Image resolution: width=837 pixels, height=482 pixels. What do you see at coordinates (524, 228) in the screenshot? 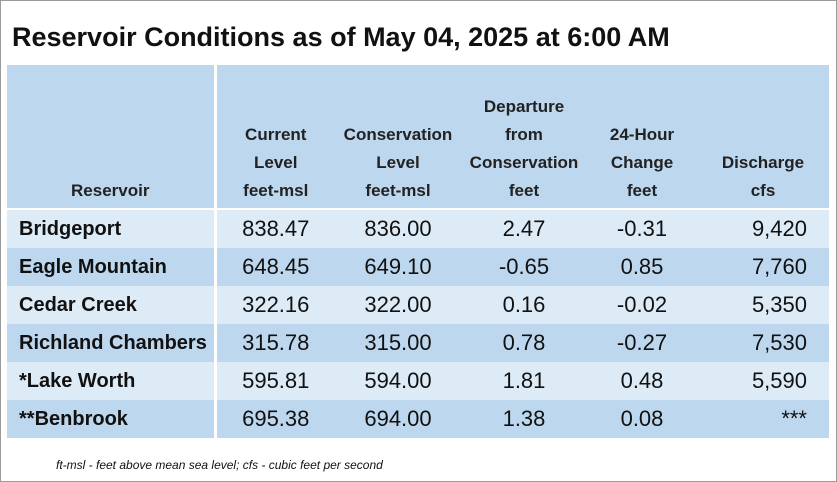
I see `departure: 2.47` at bounding box center [524, 228].